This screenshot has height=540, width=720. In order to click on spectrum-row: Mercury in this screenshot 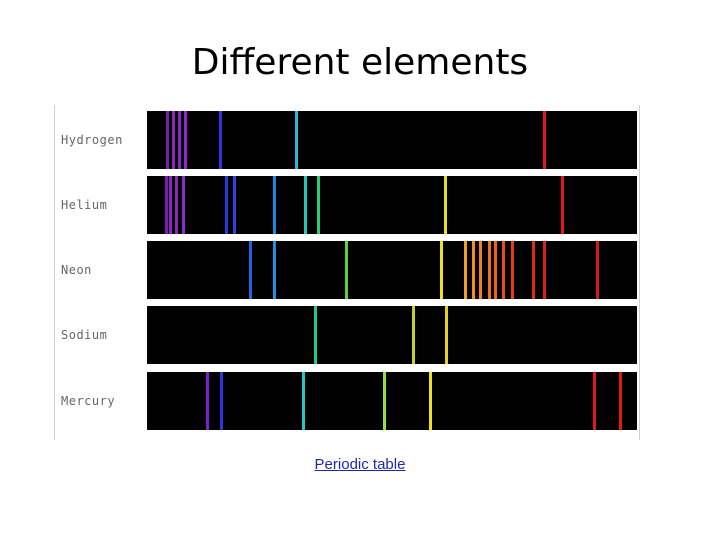, I will do `click(347, 401)`.